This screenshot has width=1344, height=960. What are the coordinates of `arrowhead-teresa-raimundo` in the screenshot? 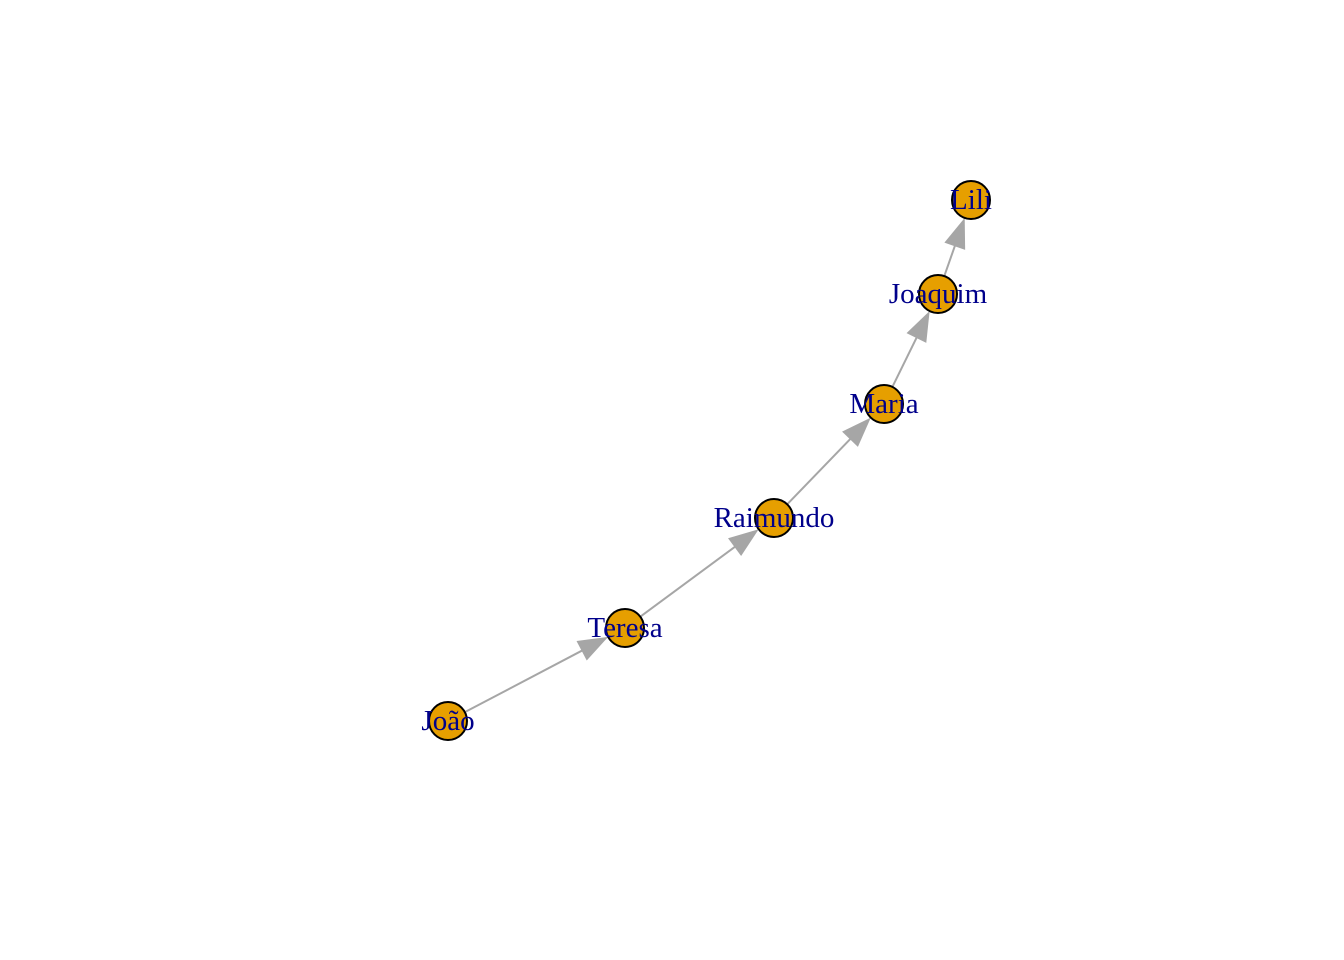 It's located at (743, 542).